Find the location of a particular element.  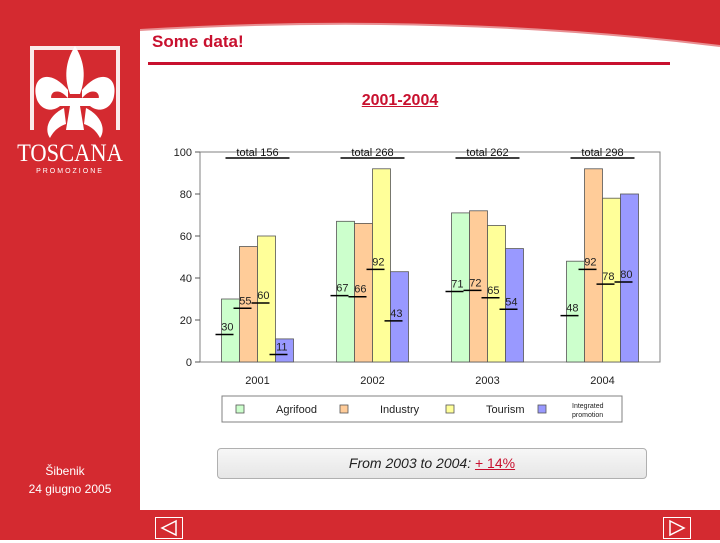

x-tick-label: 2003 is located at coordinates (487, 381).